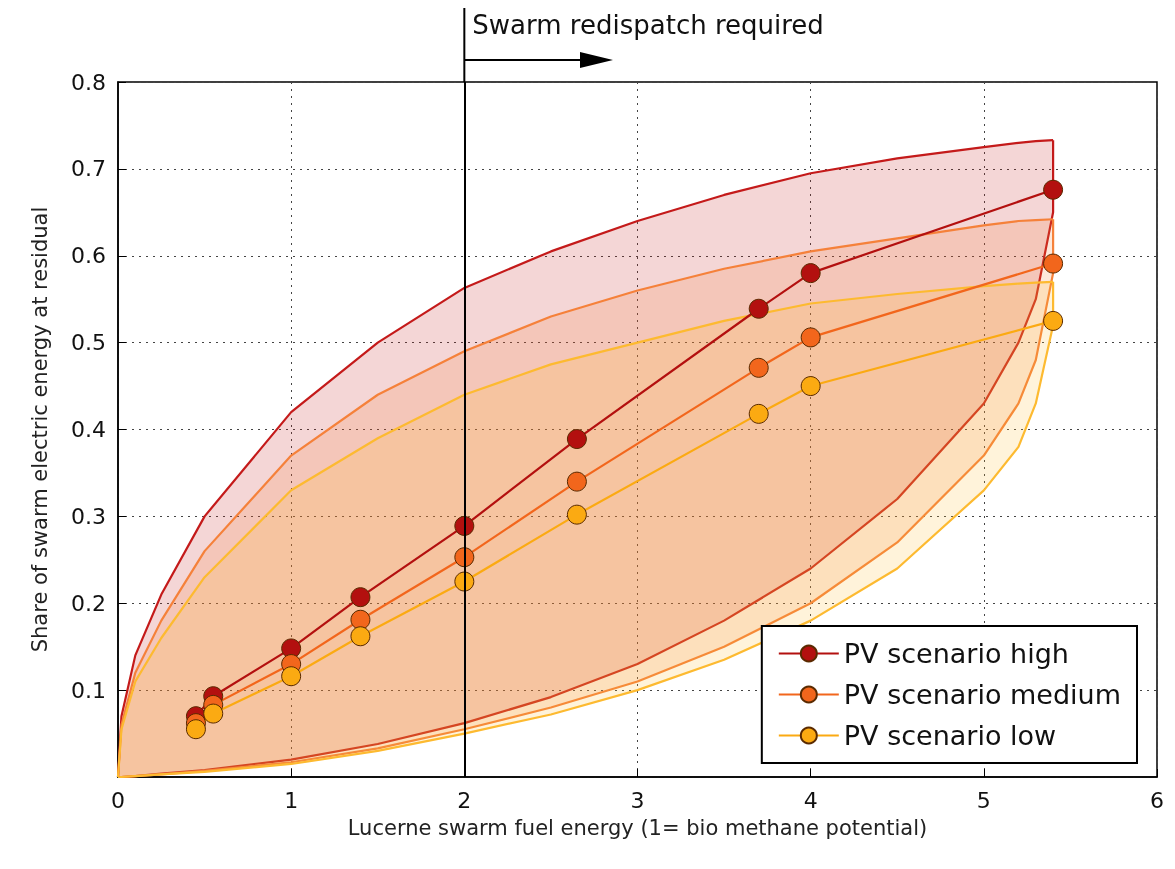 This screenshot has width=1175, height=869. What do you see at coordinates (637, 800) in the screenshot?
I see `x-tick-label: 3` at bounding box center [637, 800].